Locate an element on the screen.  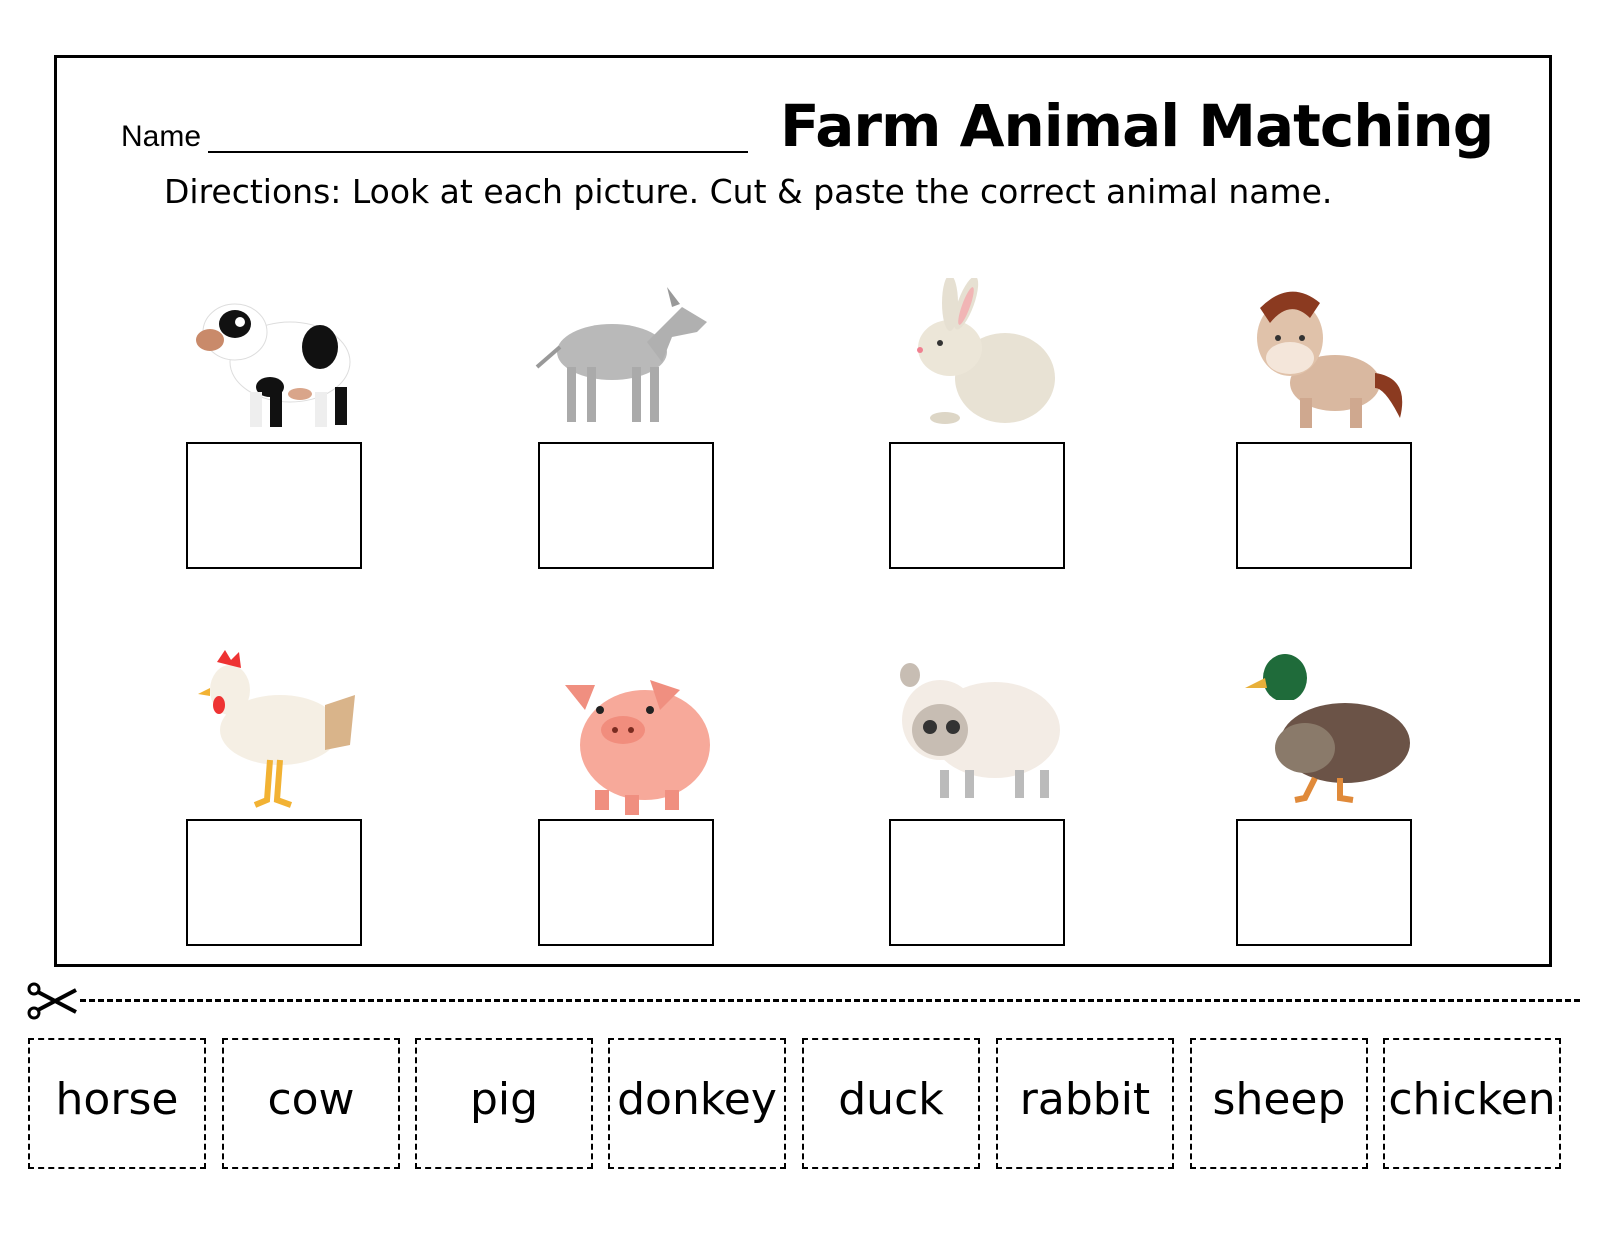
answer-box-horse is located at coordinates (1324, 505).